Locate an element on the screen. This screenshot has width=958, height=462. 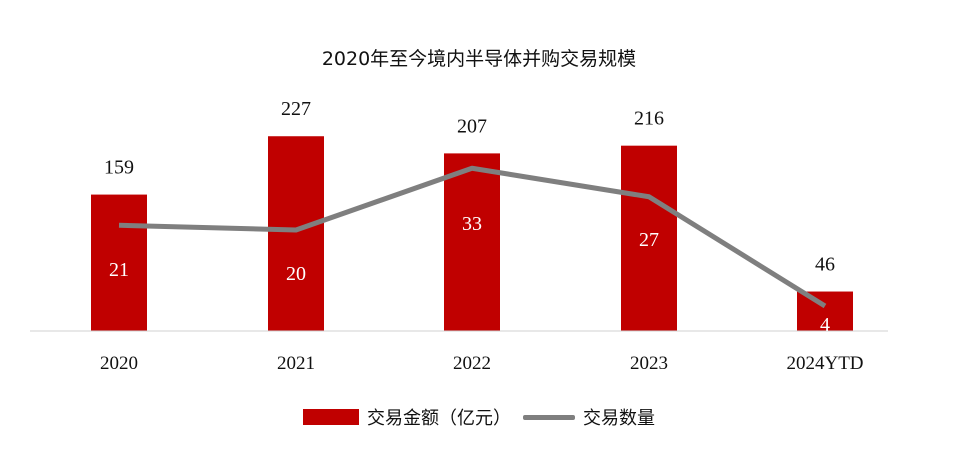
legend-item-amount: 交易金额（亿元） is located at coordinates (407, 417).